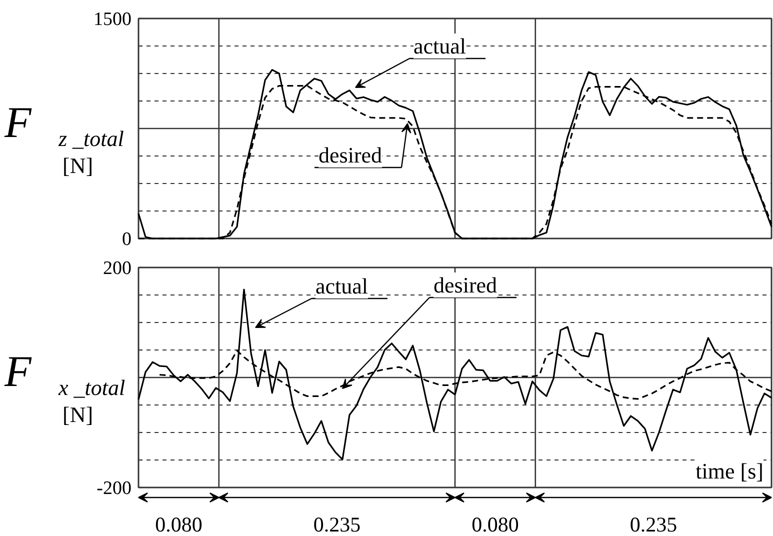  What do you see at coordinates (113, 19) in the screenshot?
I see `y-tick-label: 1500` at bounding box center [113, 19].